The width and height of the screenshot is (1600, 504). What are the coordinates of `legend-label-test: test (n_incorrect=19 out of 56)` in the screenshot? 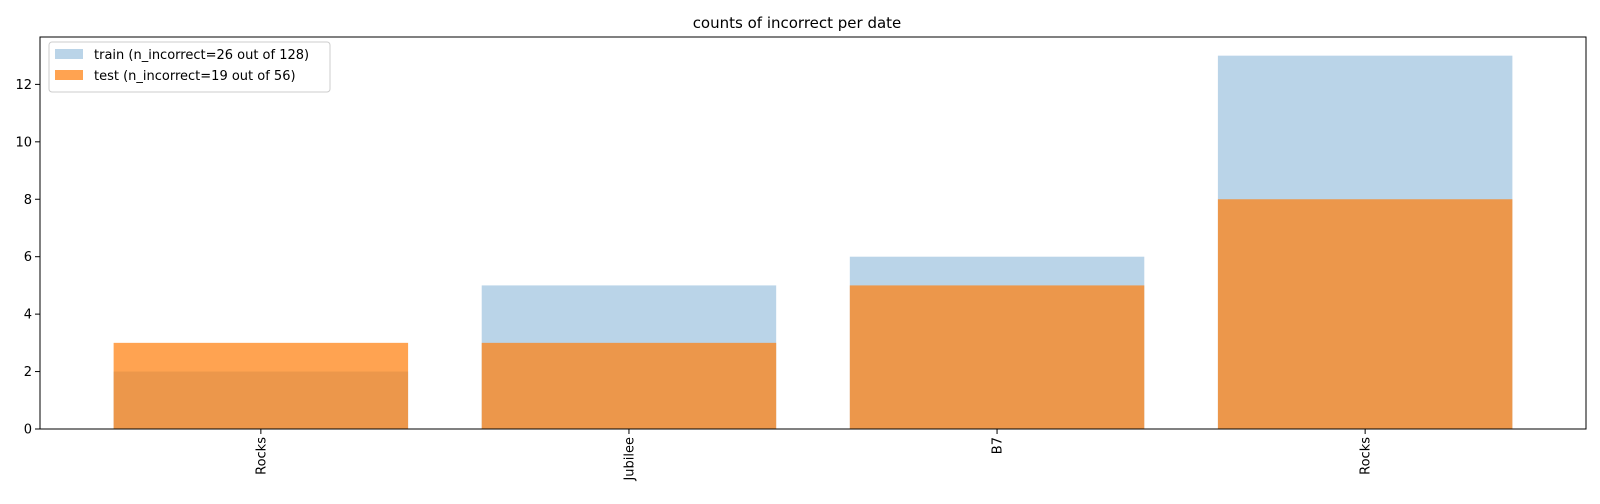 It's located at (195, 76).